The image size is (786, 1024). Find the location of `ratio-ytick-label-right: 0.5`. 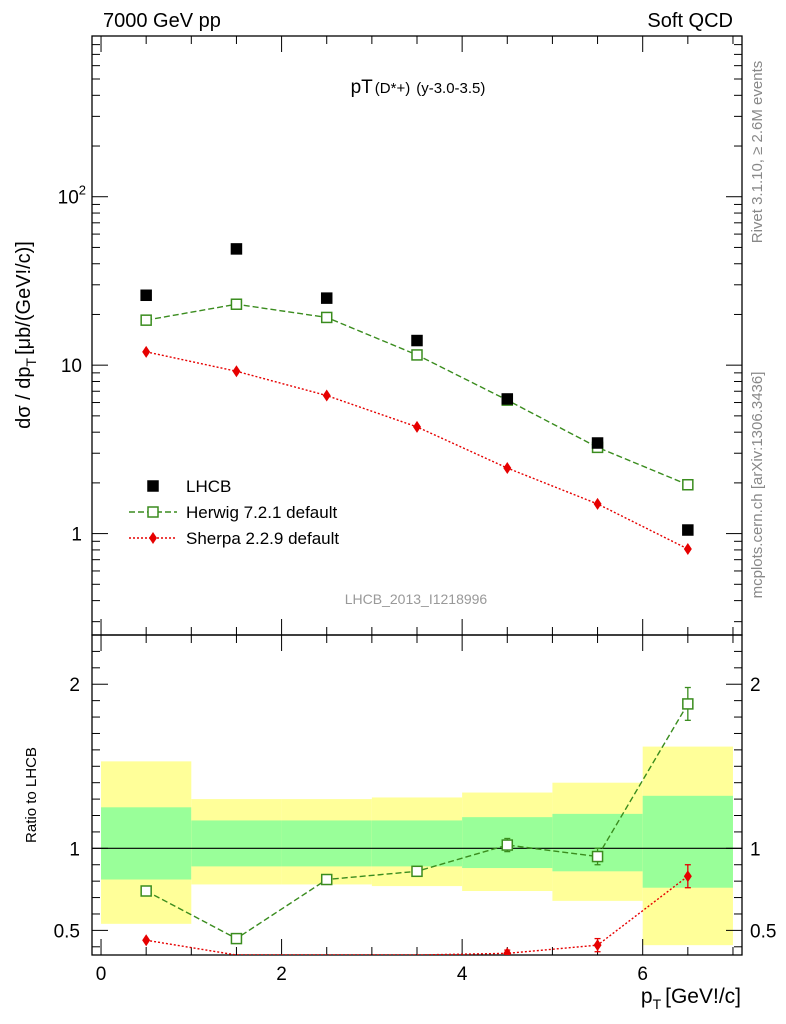

ratio-ytick-label-right: 0.5 is located at coordinates (763, 931).